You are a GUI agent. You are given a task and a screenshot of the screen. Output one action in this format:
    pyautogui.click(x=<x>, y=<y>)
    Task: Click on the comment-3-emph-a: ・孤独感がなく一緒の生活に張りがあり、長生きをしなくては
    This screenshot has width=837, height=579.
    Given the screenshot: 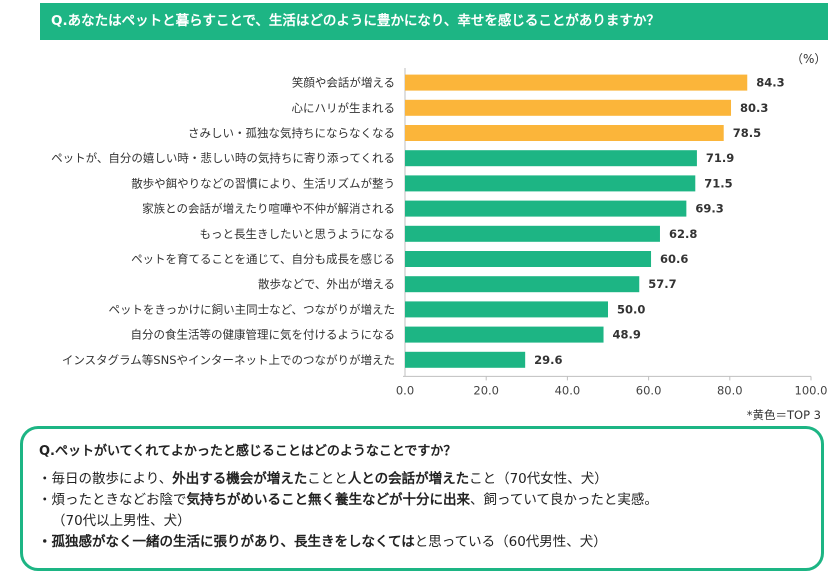 What is the action you would take?
    pyautogui.click(x=226, y=542)
    